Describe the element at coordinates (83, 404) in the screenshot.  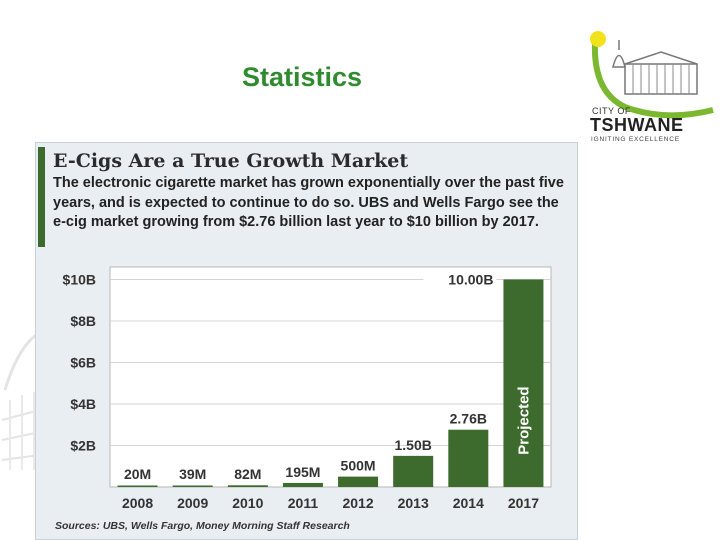
I see `y-tick-label: $4B` at that location.